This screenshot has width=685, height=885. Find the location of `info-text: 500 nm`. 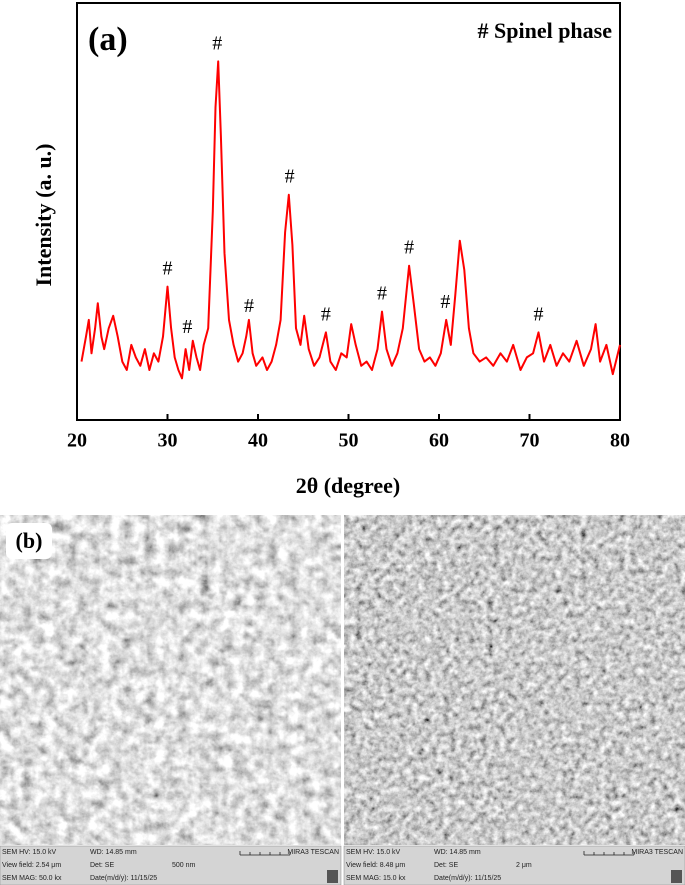

info-text: 500 nm is located at coordinates (184, 865).